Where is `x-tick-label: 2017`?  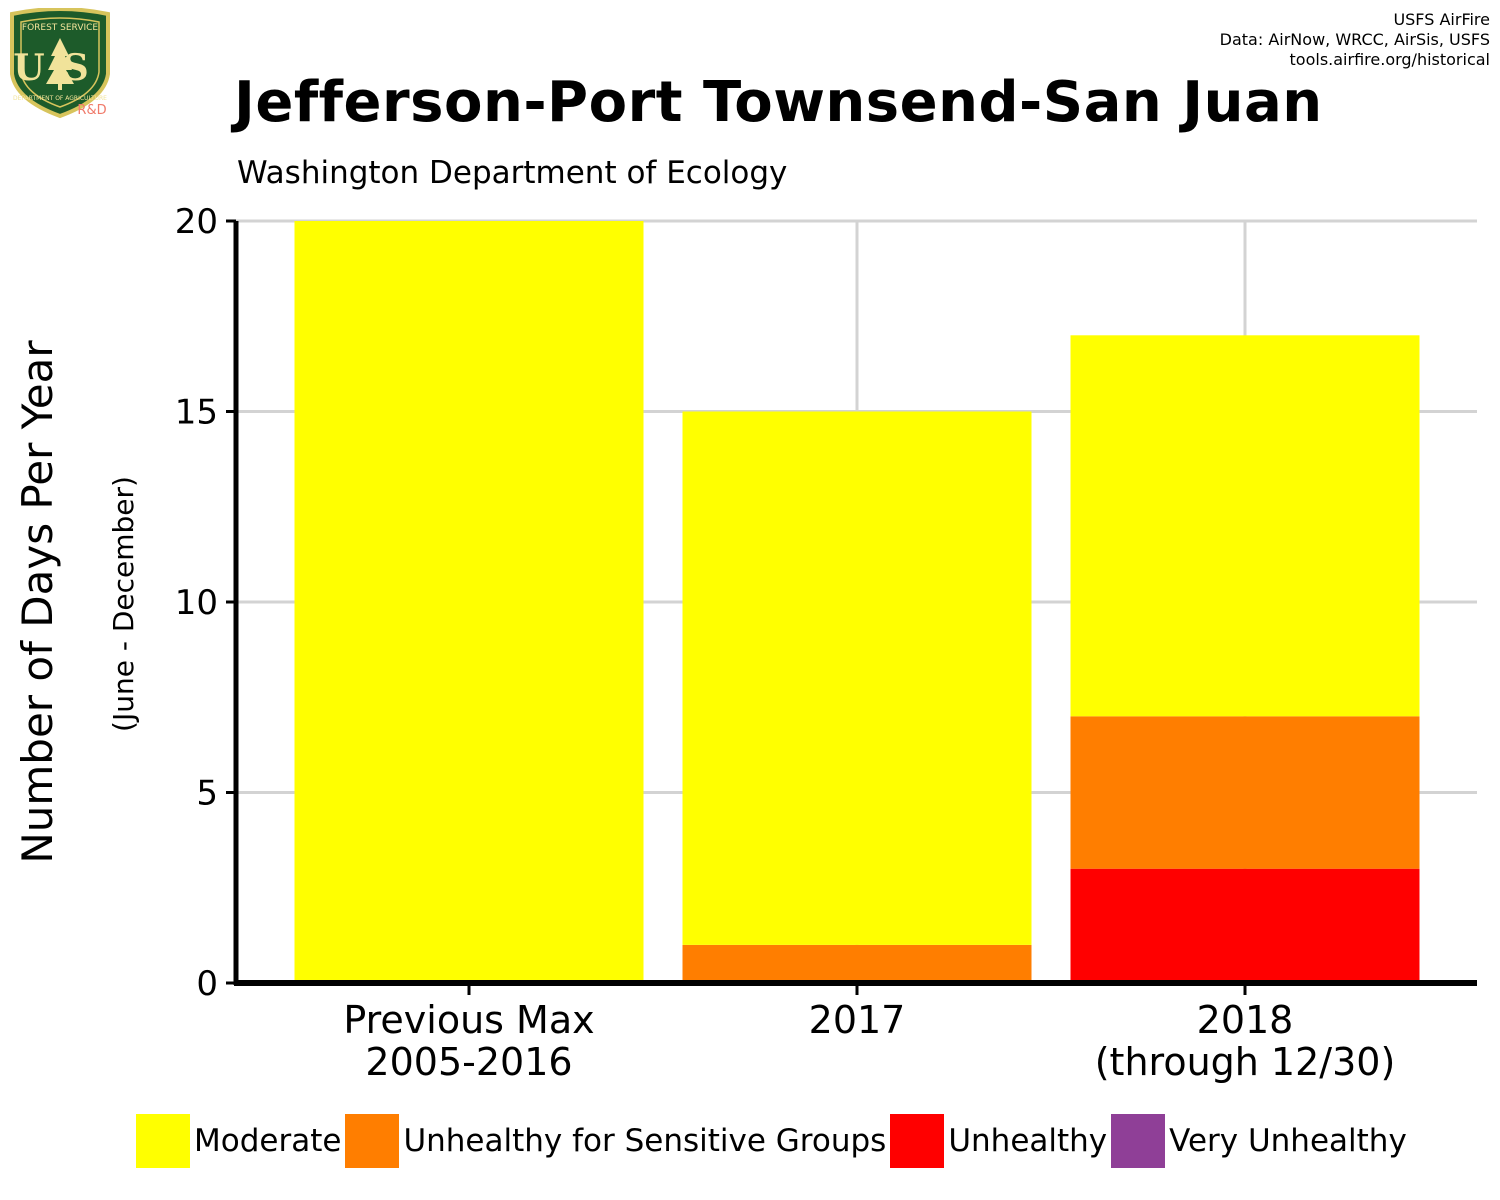 x-tick-label: 2017 is located at coordinates (857, 1020).